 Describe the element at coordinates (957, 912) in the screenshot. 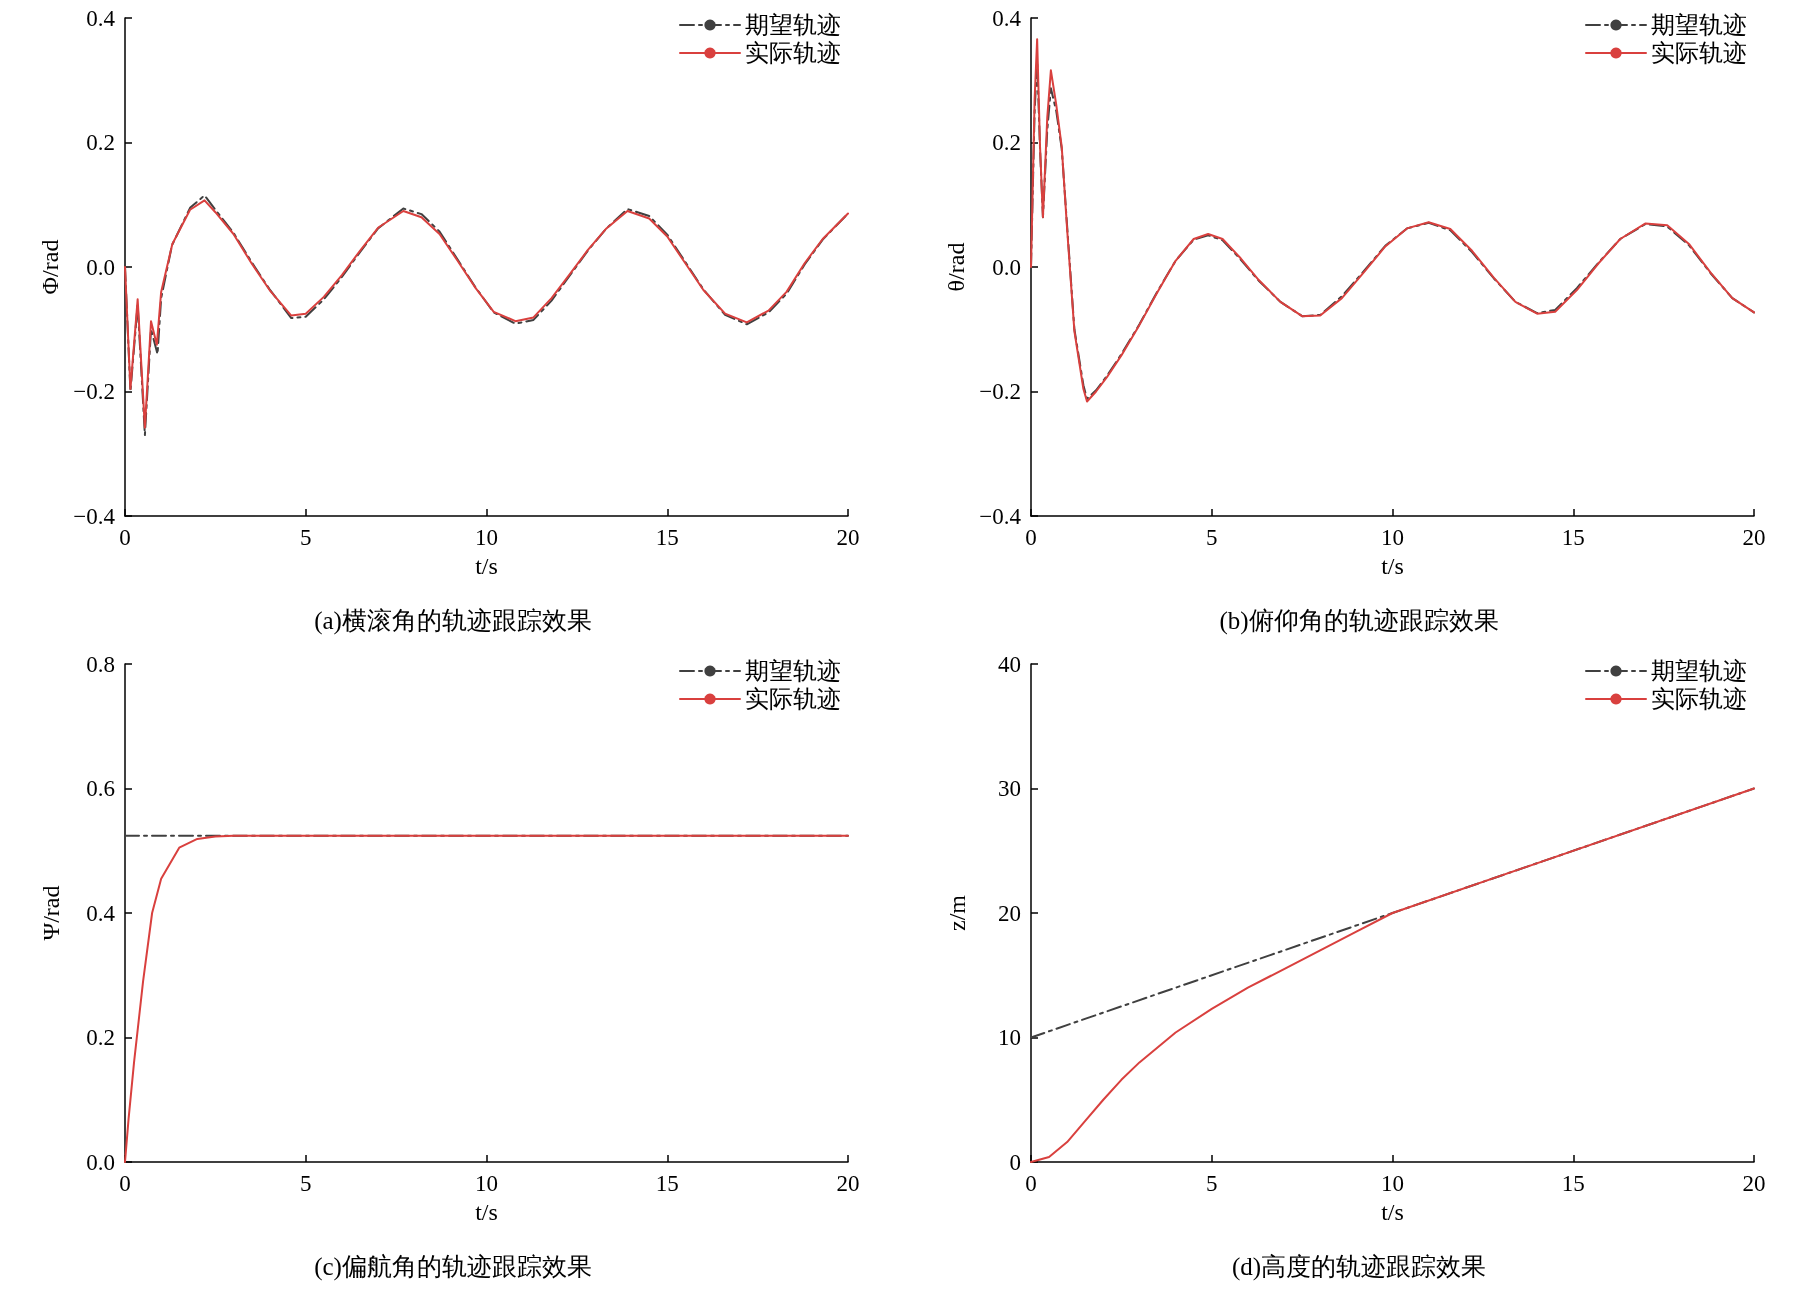

I see `y-axis-title: z/m` at that location.